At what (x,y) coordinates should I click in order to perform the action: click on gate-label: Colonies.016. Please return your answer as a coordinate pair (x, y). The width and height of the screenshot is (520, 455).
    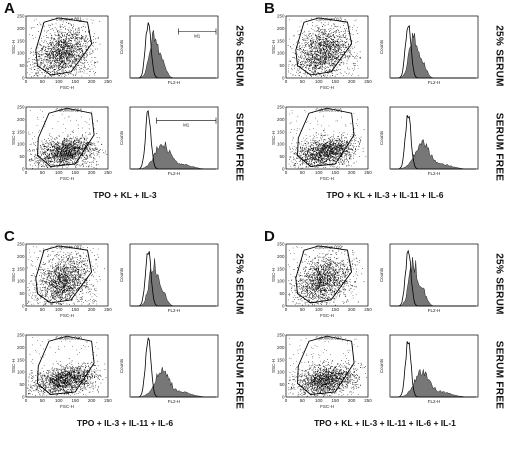
    Looking at the image, I should click on (329, 110).